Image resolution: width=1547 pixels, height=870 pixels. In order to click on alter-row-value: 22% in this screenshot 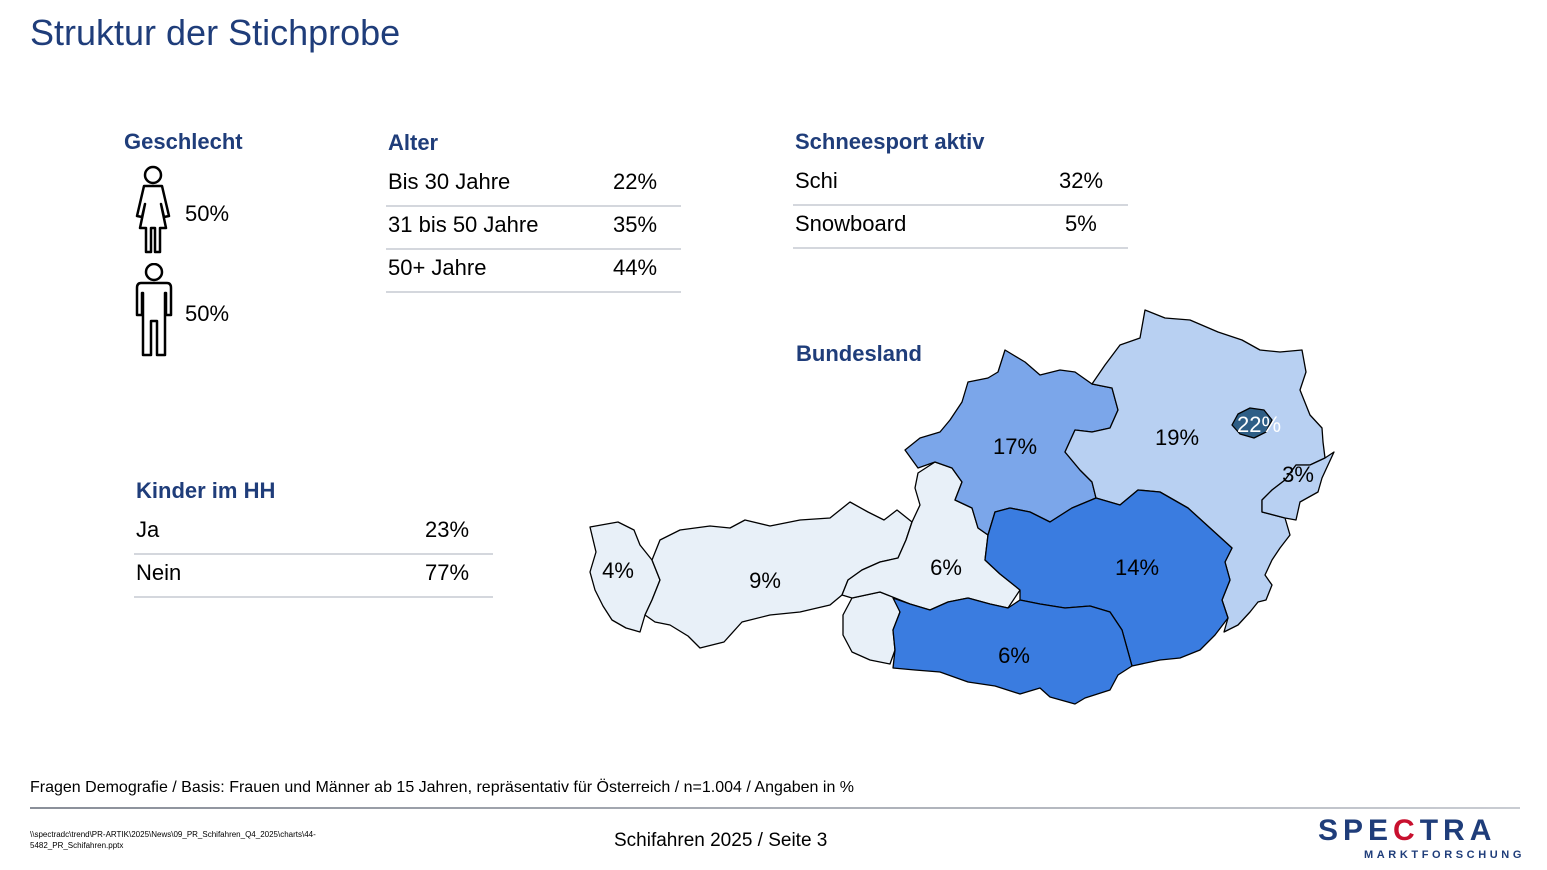, I will do `click(635, 181)`.